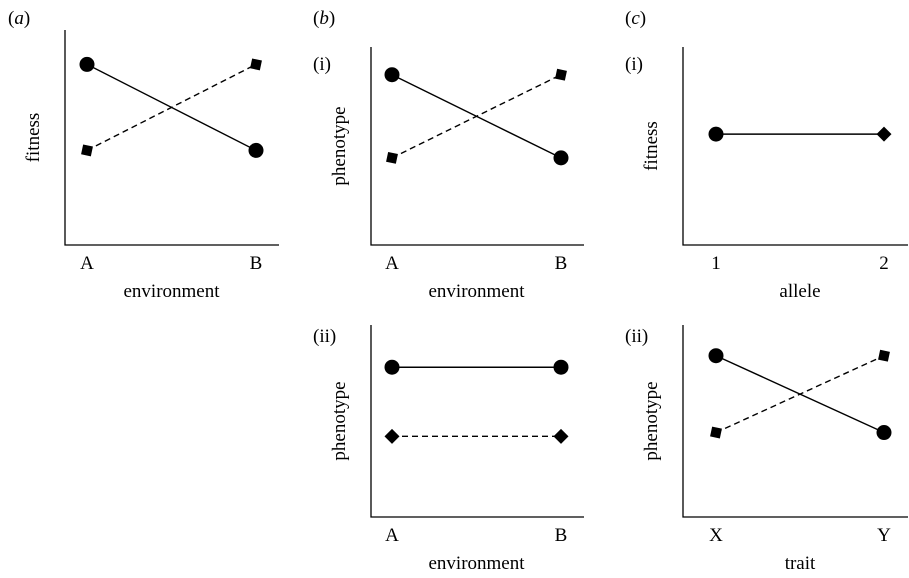  Describe the element at coordinates (799, 291) in the screenshot. I see `x-axis-label-c-i: allele` at that location.